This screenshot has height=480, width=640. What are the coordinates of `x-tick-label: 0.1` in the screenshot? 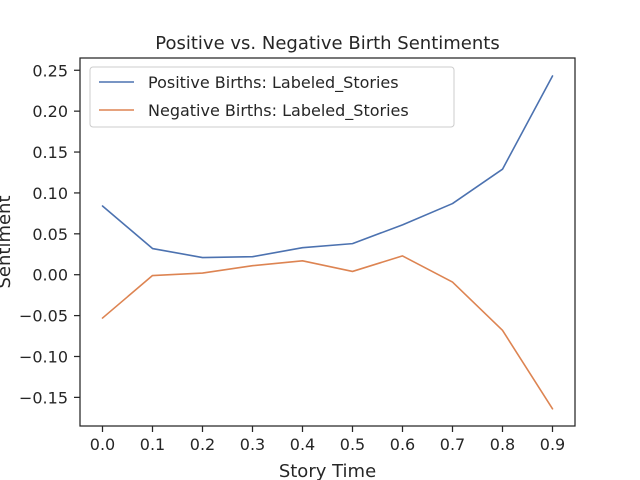 It's located at (152, 444).